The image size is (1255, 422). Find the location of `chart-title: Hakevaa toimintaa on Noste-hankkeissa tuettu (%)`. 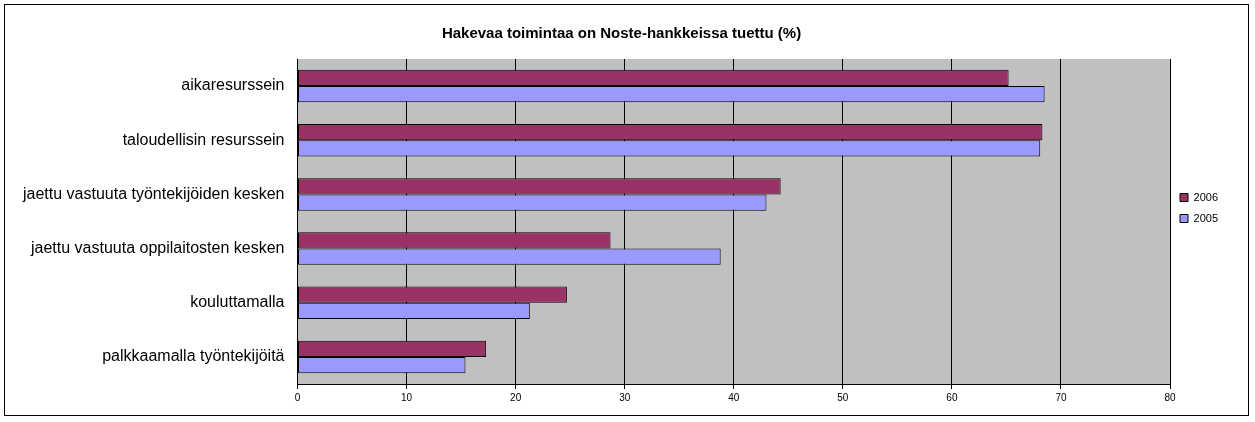

chart-title: Hakevaa toimintaa on Noste-hankkeissa tuettu (%) is located at coordinates (621, 33).